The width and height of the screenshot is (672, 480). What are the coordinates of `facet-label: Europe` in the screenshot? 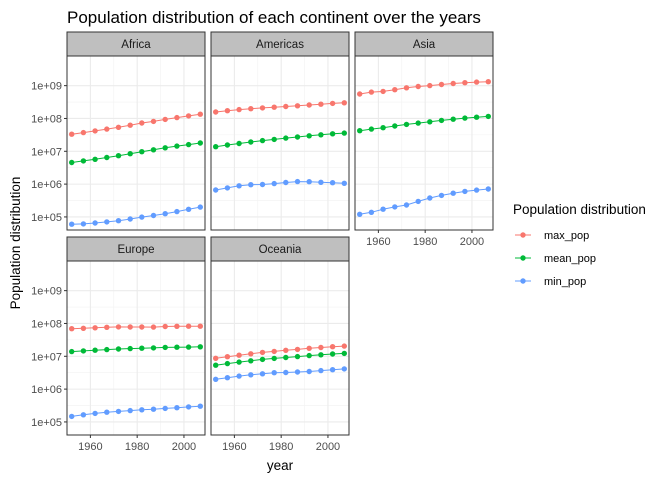 It's located at (135, 250).